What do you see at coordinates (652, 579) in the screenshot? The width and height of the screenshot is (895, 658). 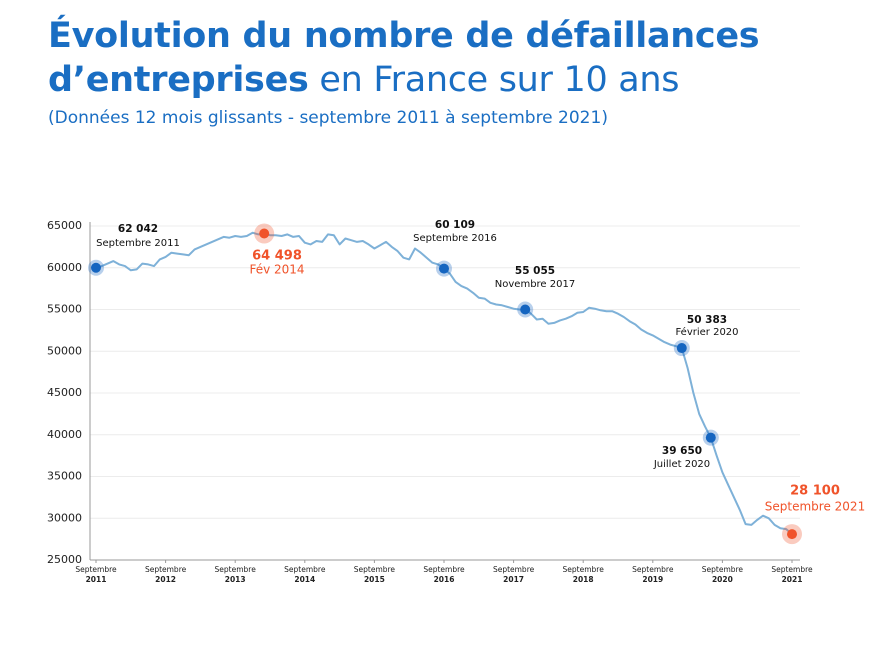 I see `x-tick-label: 2019` at bounding box center [652, 579].